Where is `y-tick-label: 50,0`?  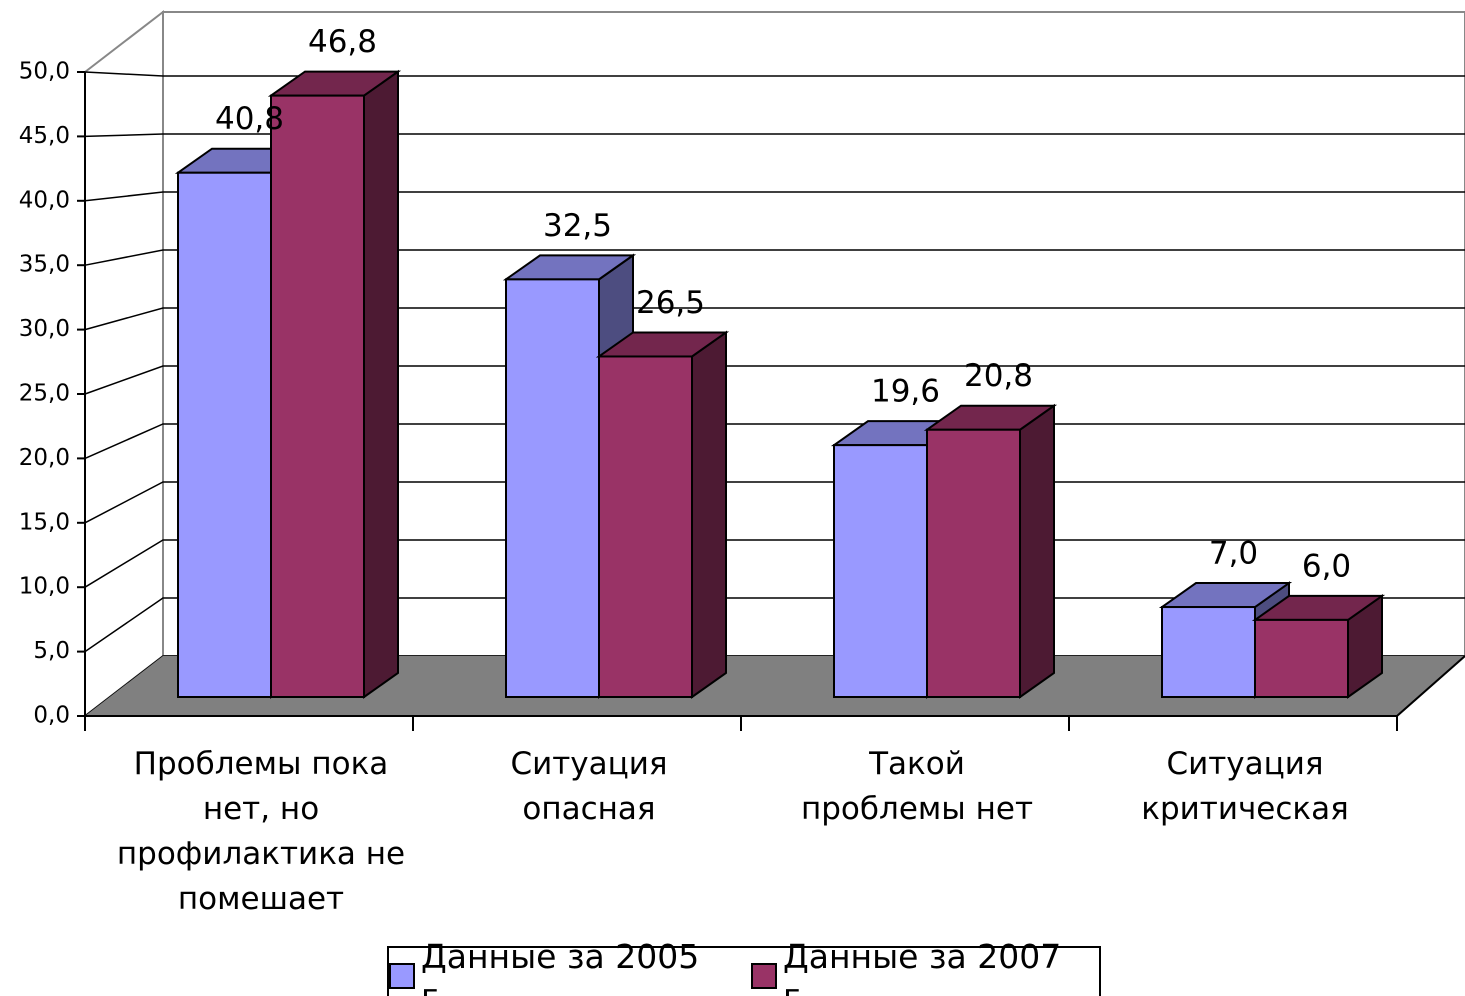 y-tick-label: 50,0 is located at coordinates (44, 72).